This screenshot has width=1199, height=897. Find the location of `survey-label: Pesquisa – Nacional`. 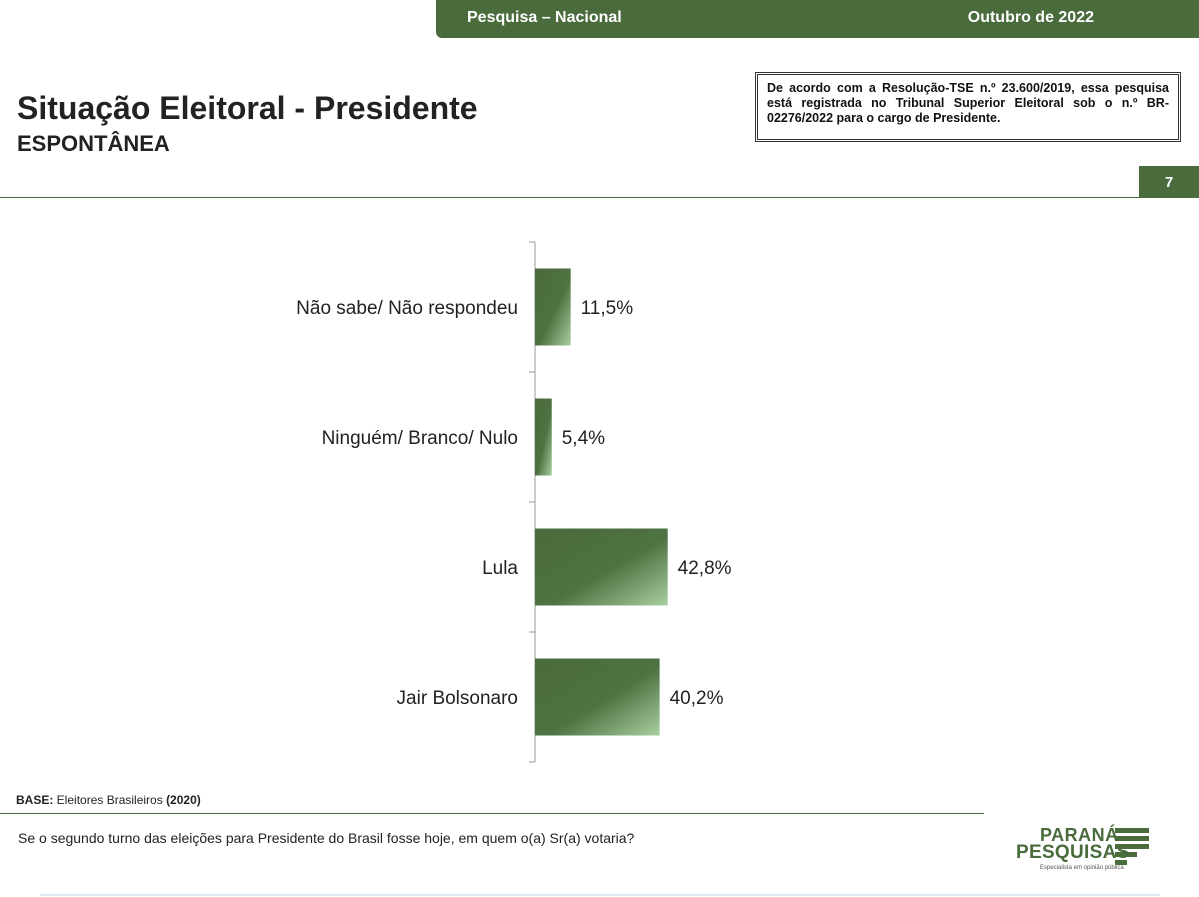

survey-label: Pesquisa – Nacional is located at coordinates (544, 17).